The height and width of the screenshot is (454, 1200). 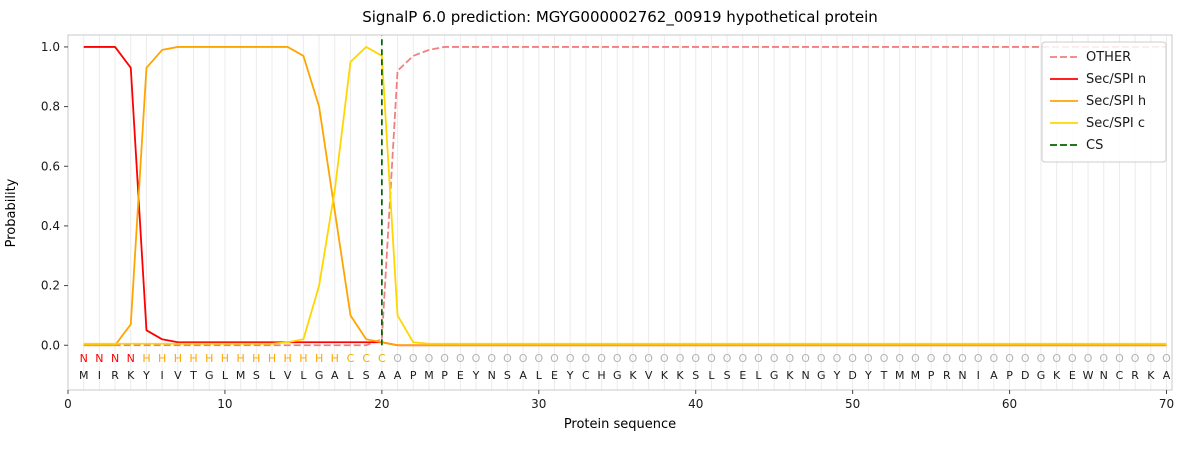 What do you see at coordinates (852, 404) in the screenshot?
I see `x-tick-label: 50` at bounding box center [852, 404].